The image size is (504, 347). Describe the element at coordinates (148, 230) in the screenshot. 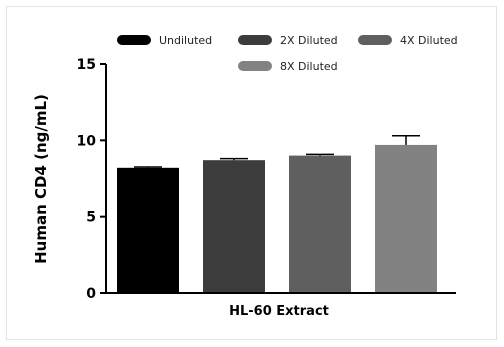

I see `bar-undiluted` at that location.